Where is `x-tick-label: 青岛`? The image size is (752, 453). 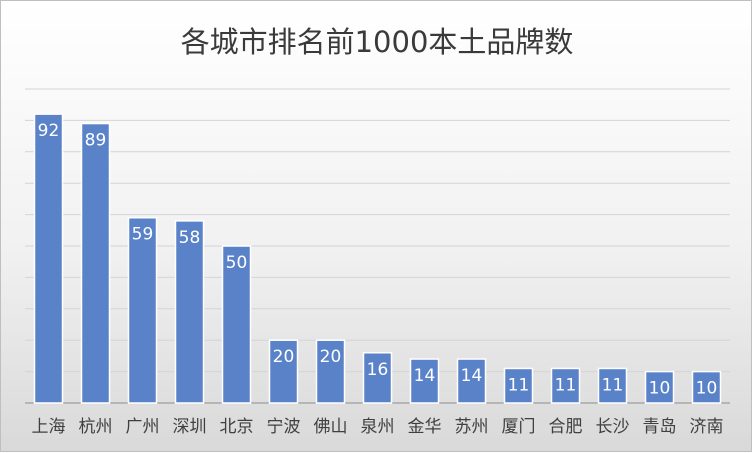 x-tick-label: 青岛 is located at coordinates (660, 427).